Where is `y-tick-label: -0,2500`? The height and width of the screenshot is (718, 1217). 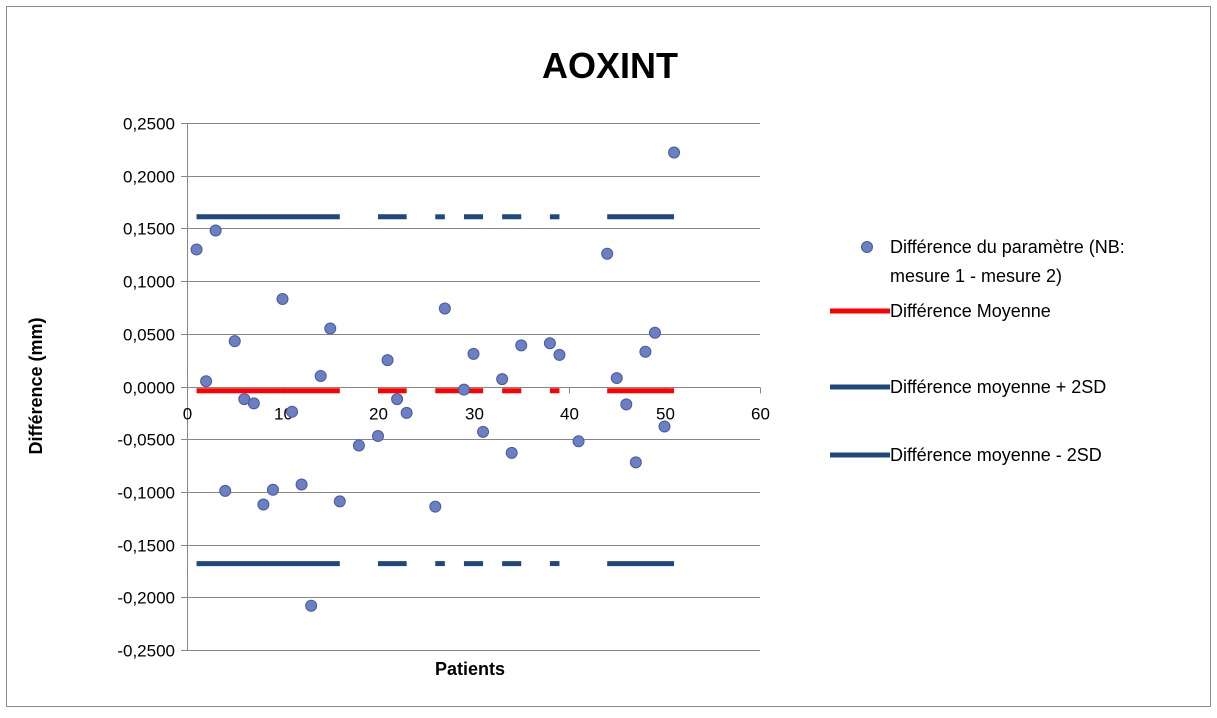 y-tick-label: -0,2500 is located at coordinates (146, 651).